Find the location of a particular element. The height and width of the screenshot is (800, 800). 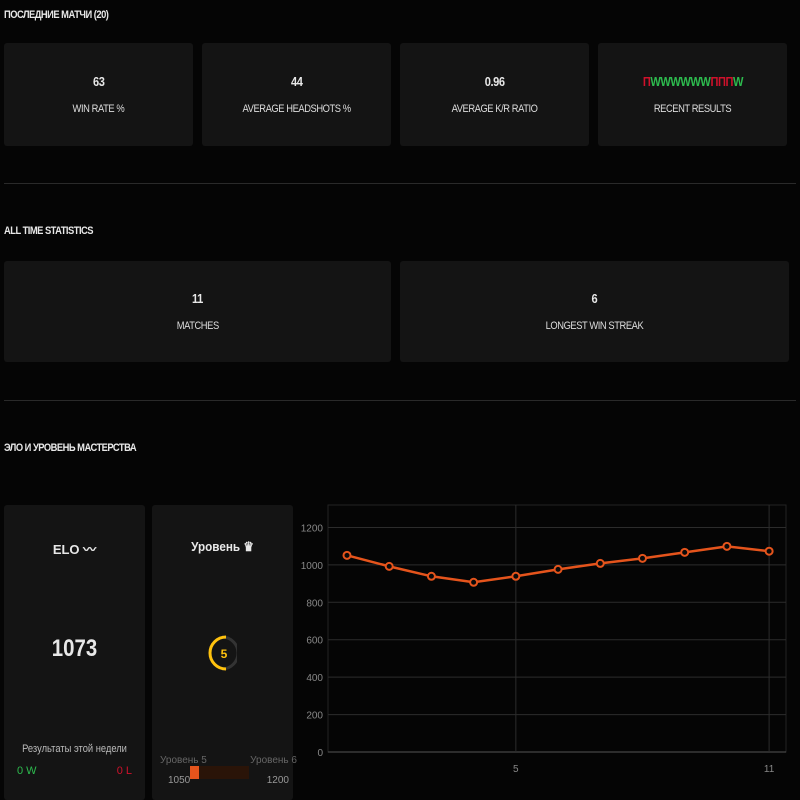

y-tick-label: 400 is located at coordinates (314, 678).